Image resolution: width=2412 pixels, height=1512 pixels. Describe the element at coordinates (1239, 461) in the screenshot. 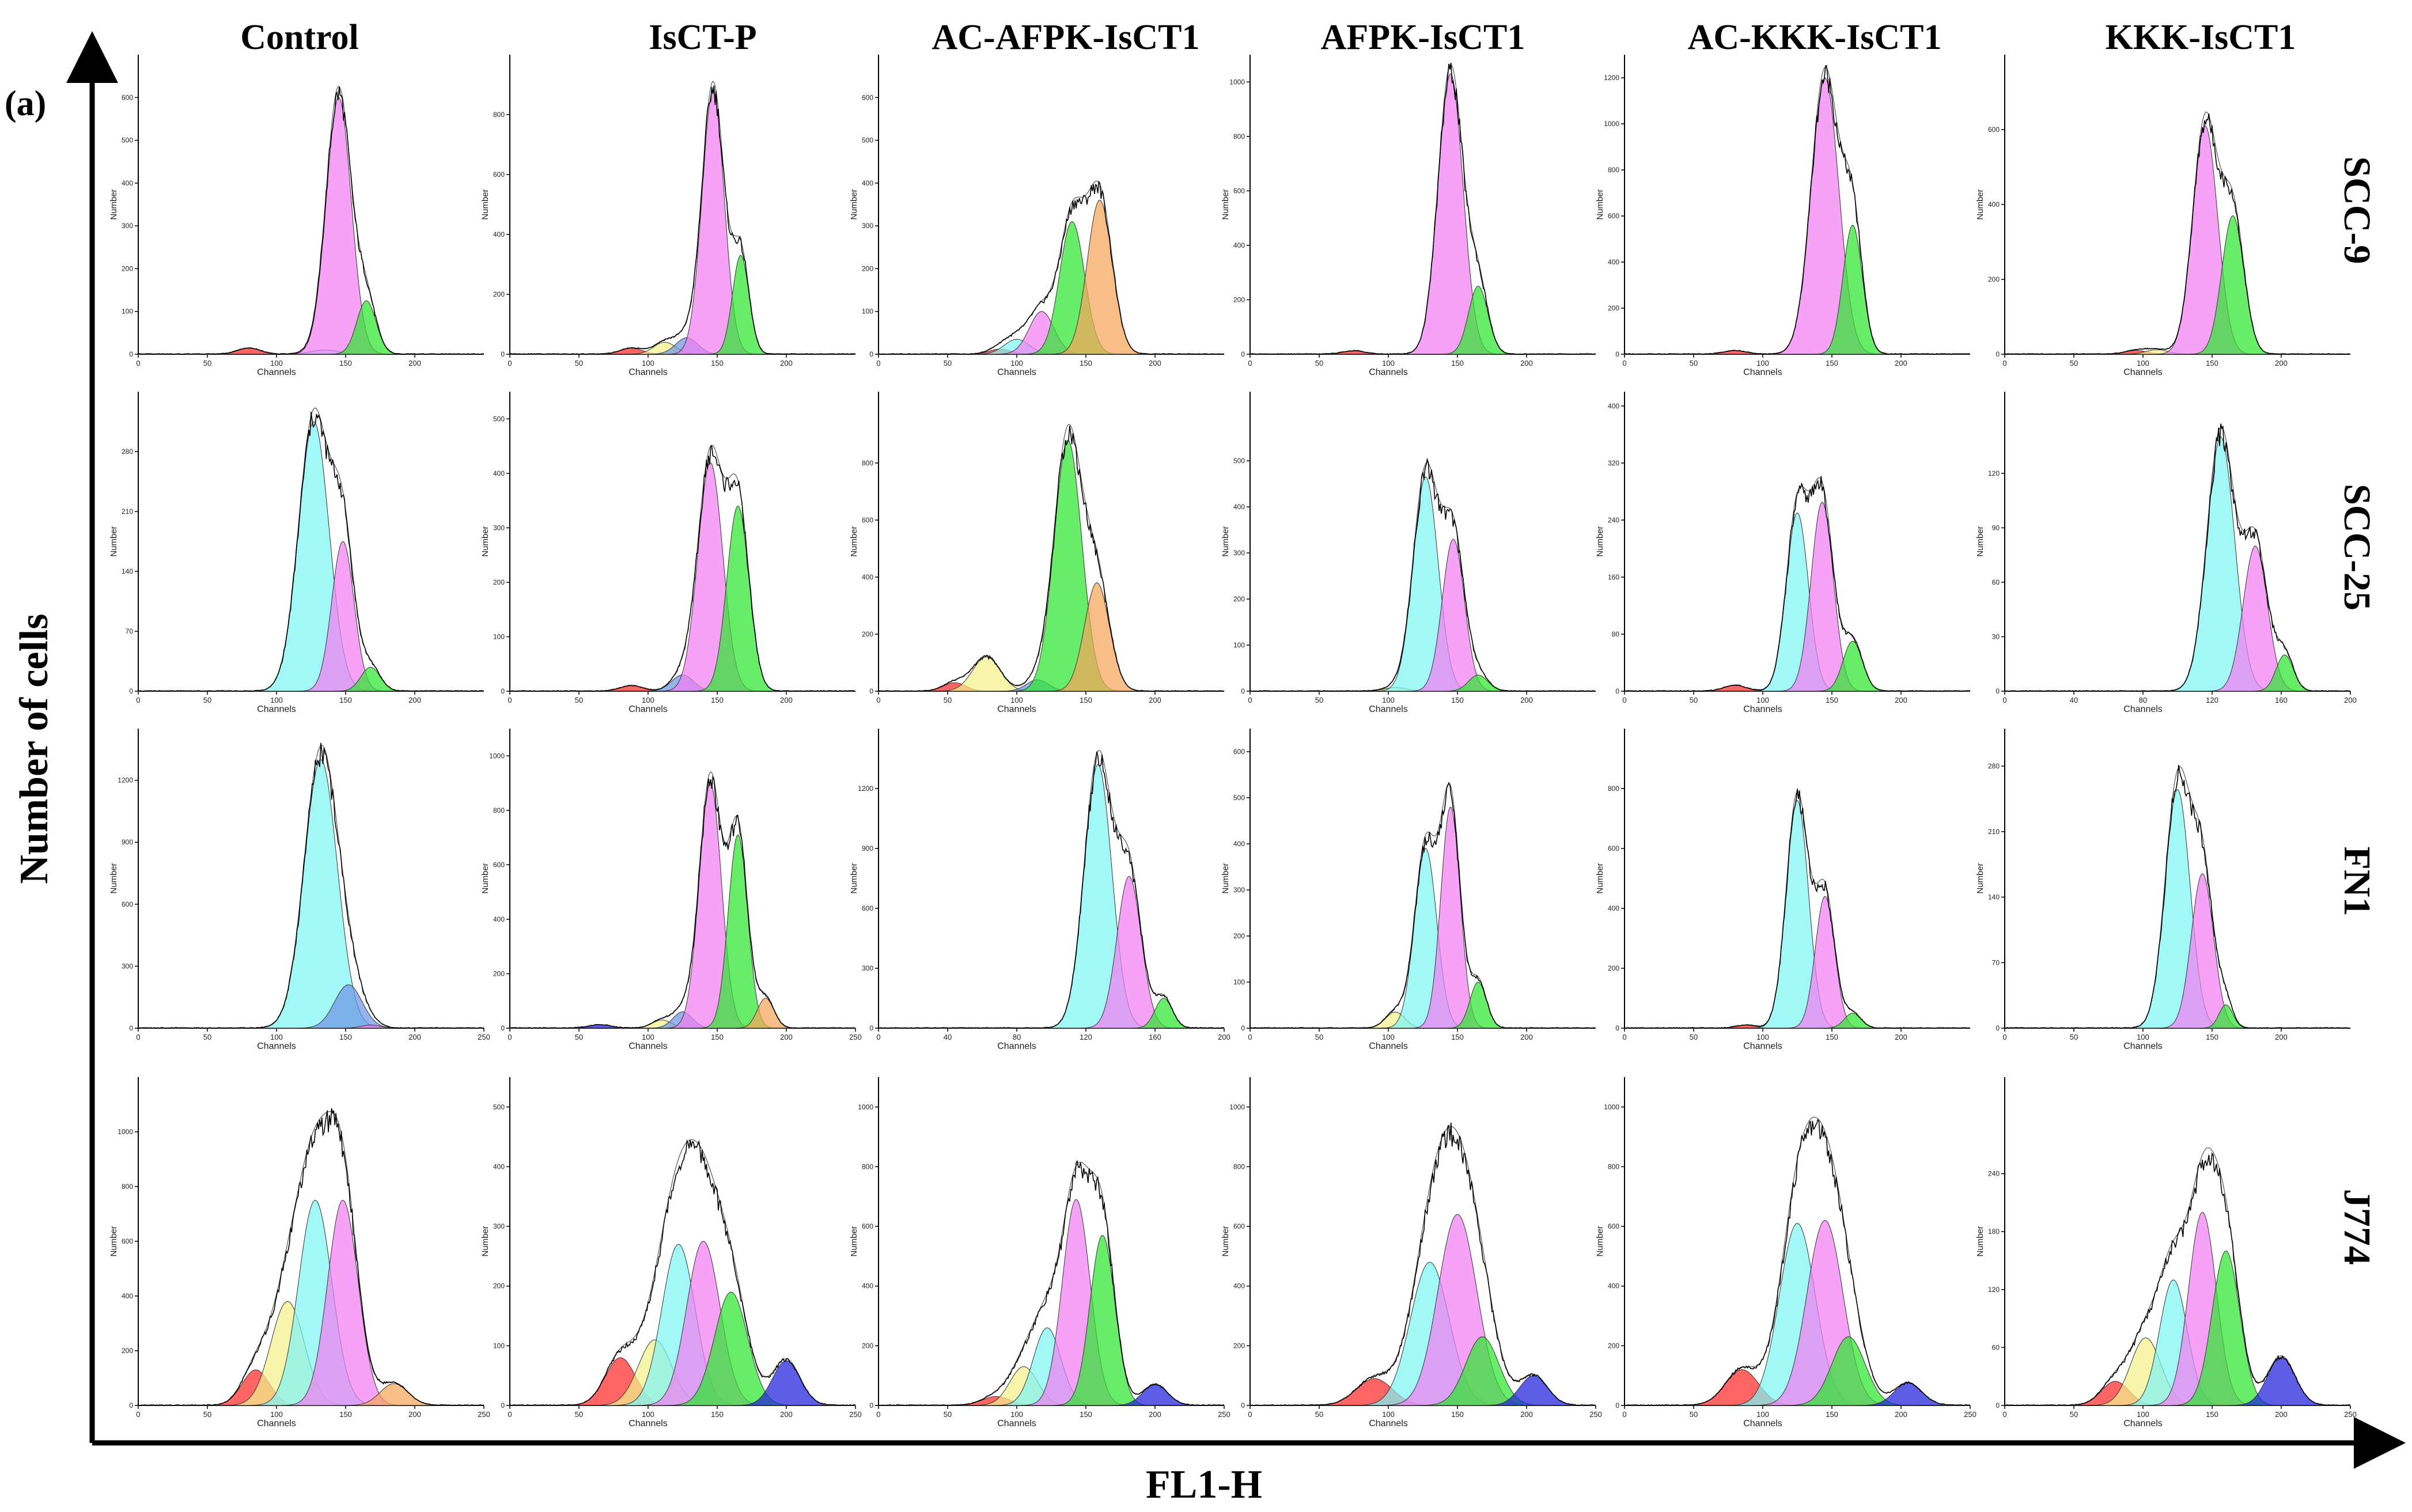

I see `y-tick-label: 500` at that location.